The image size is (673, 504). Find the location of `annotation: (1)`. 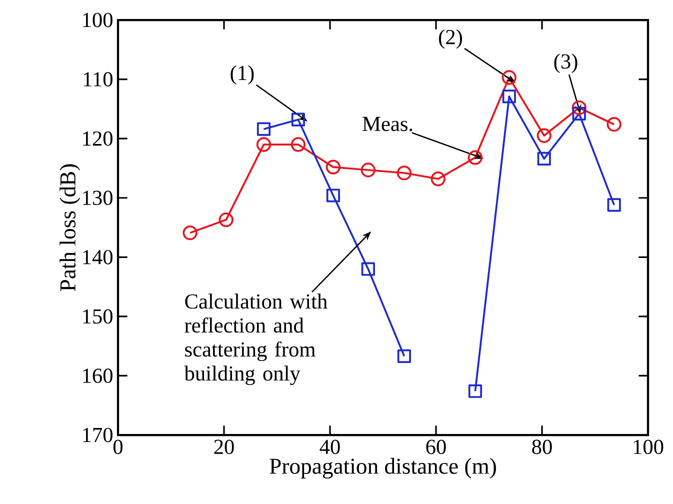

annotation: (1) is located at coordinates (242, 75).